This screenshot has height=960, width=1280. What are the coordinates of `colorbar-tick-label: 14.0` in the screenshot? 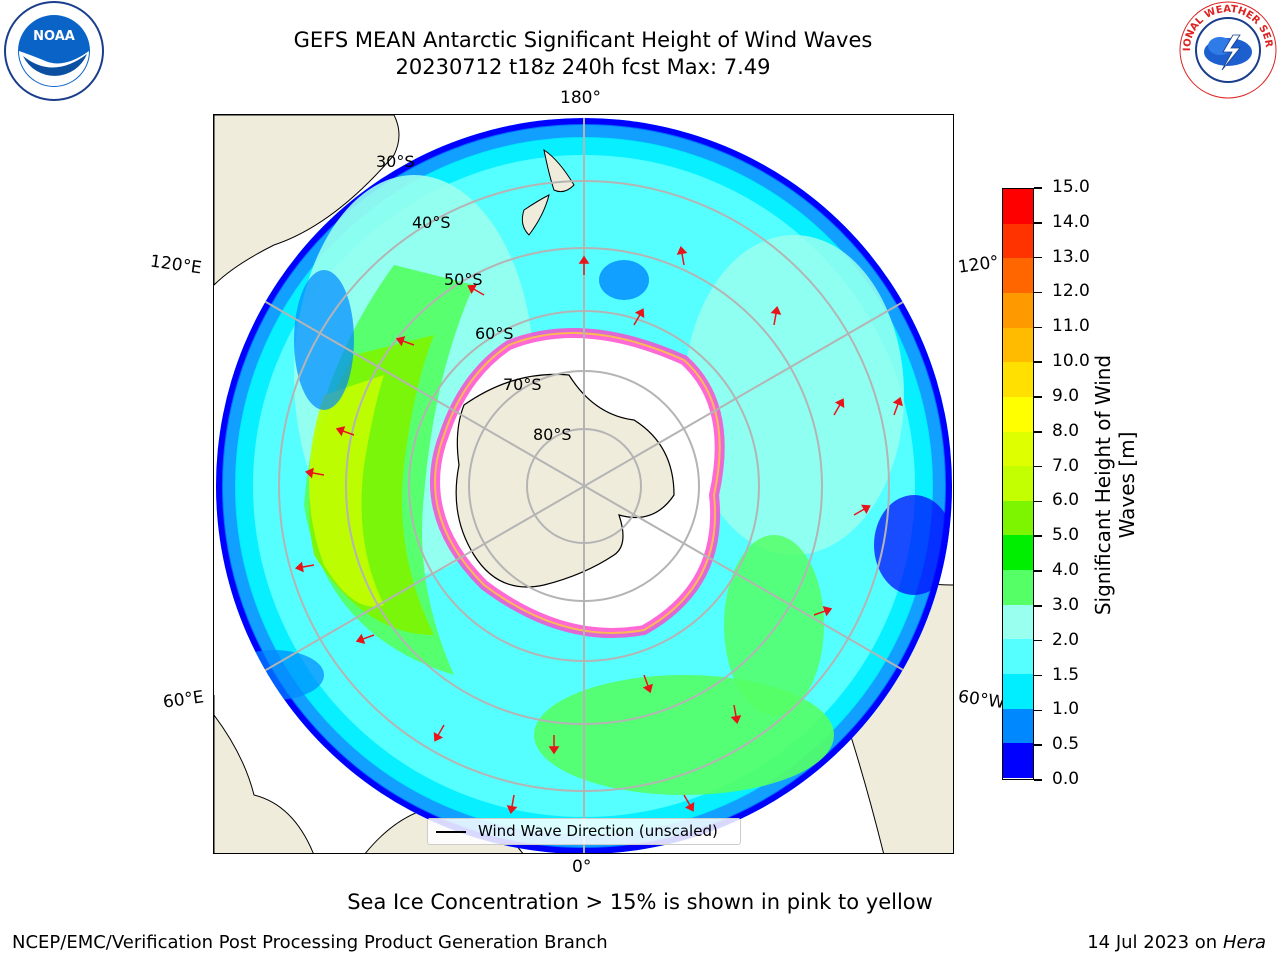 It's located at (1071, 221).